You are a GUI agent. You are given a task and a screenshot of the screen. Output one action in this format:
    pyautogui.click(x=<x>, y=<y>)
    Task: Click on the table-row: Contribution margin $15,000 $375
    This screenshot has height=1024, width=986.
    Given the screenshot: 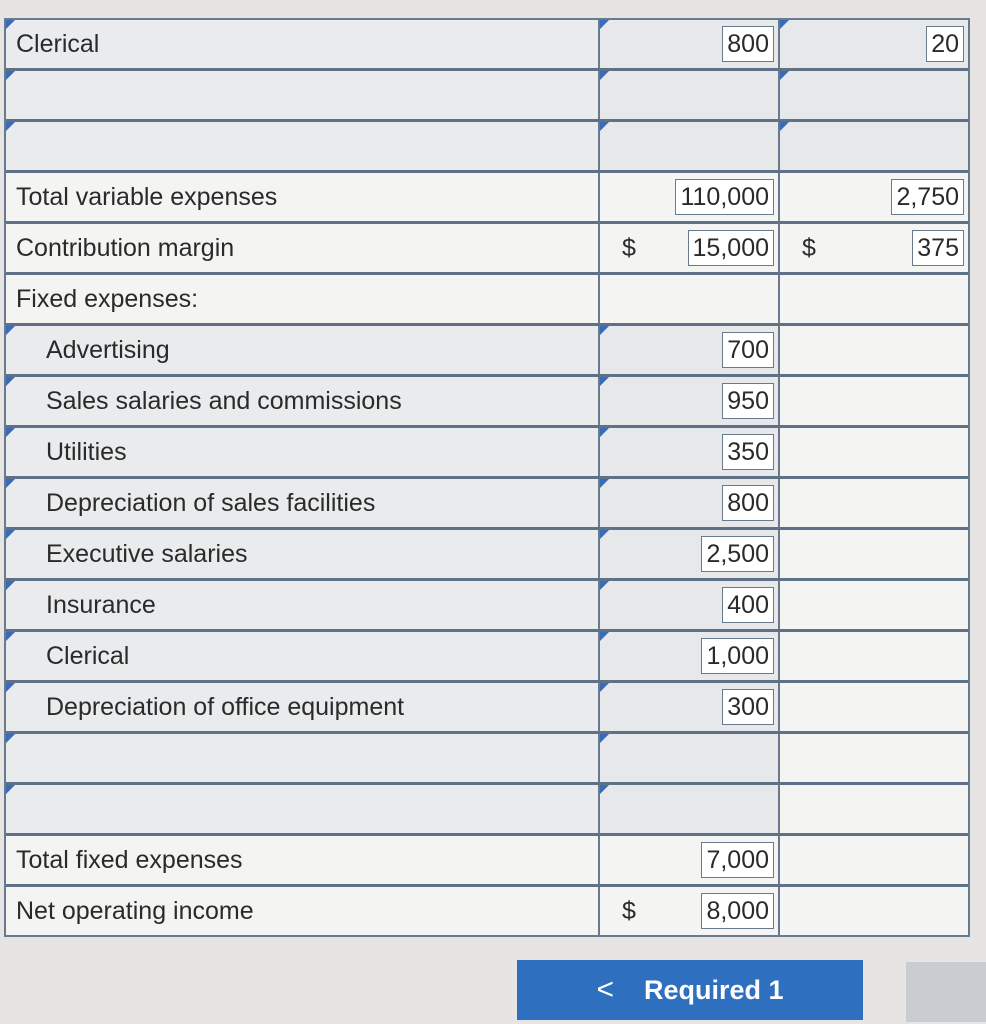 What is the action you would take?
    pyautogui.click(x=487, y=249)
    